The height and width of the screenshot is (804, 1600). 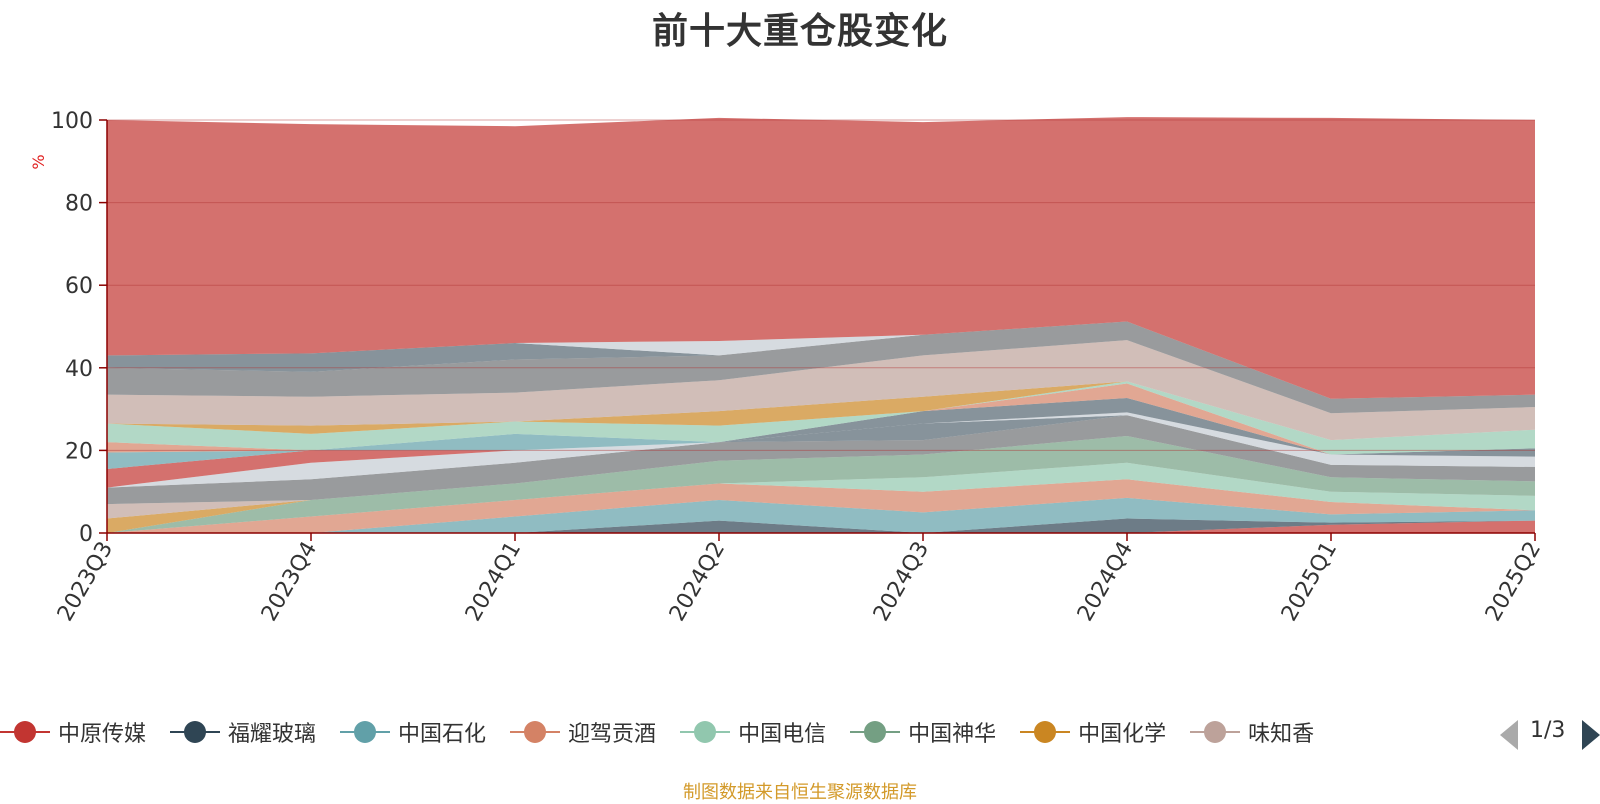 I want to click on legend-next-arrow-icon, so click(x=1591, y=735).